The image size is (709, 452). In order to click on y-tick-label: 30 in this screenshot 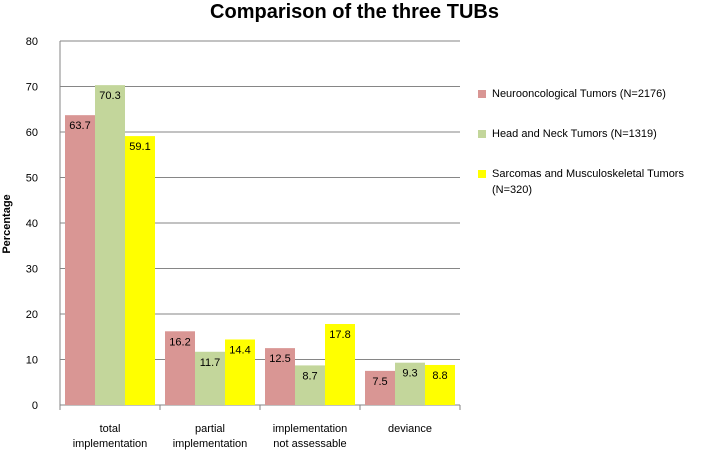, I will do `click(32, 270)`.